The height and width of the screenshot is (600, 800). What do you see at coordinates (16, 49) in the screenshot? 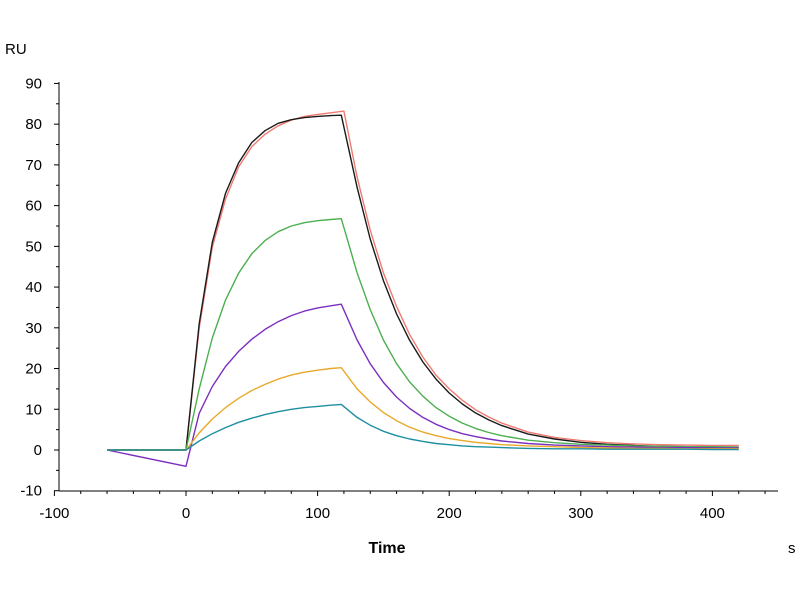
I see `y-axis-label: RU` at bounding box center [16, 49].